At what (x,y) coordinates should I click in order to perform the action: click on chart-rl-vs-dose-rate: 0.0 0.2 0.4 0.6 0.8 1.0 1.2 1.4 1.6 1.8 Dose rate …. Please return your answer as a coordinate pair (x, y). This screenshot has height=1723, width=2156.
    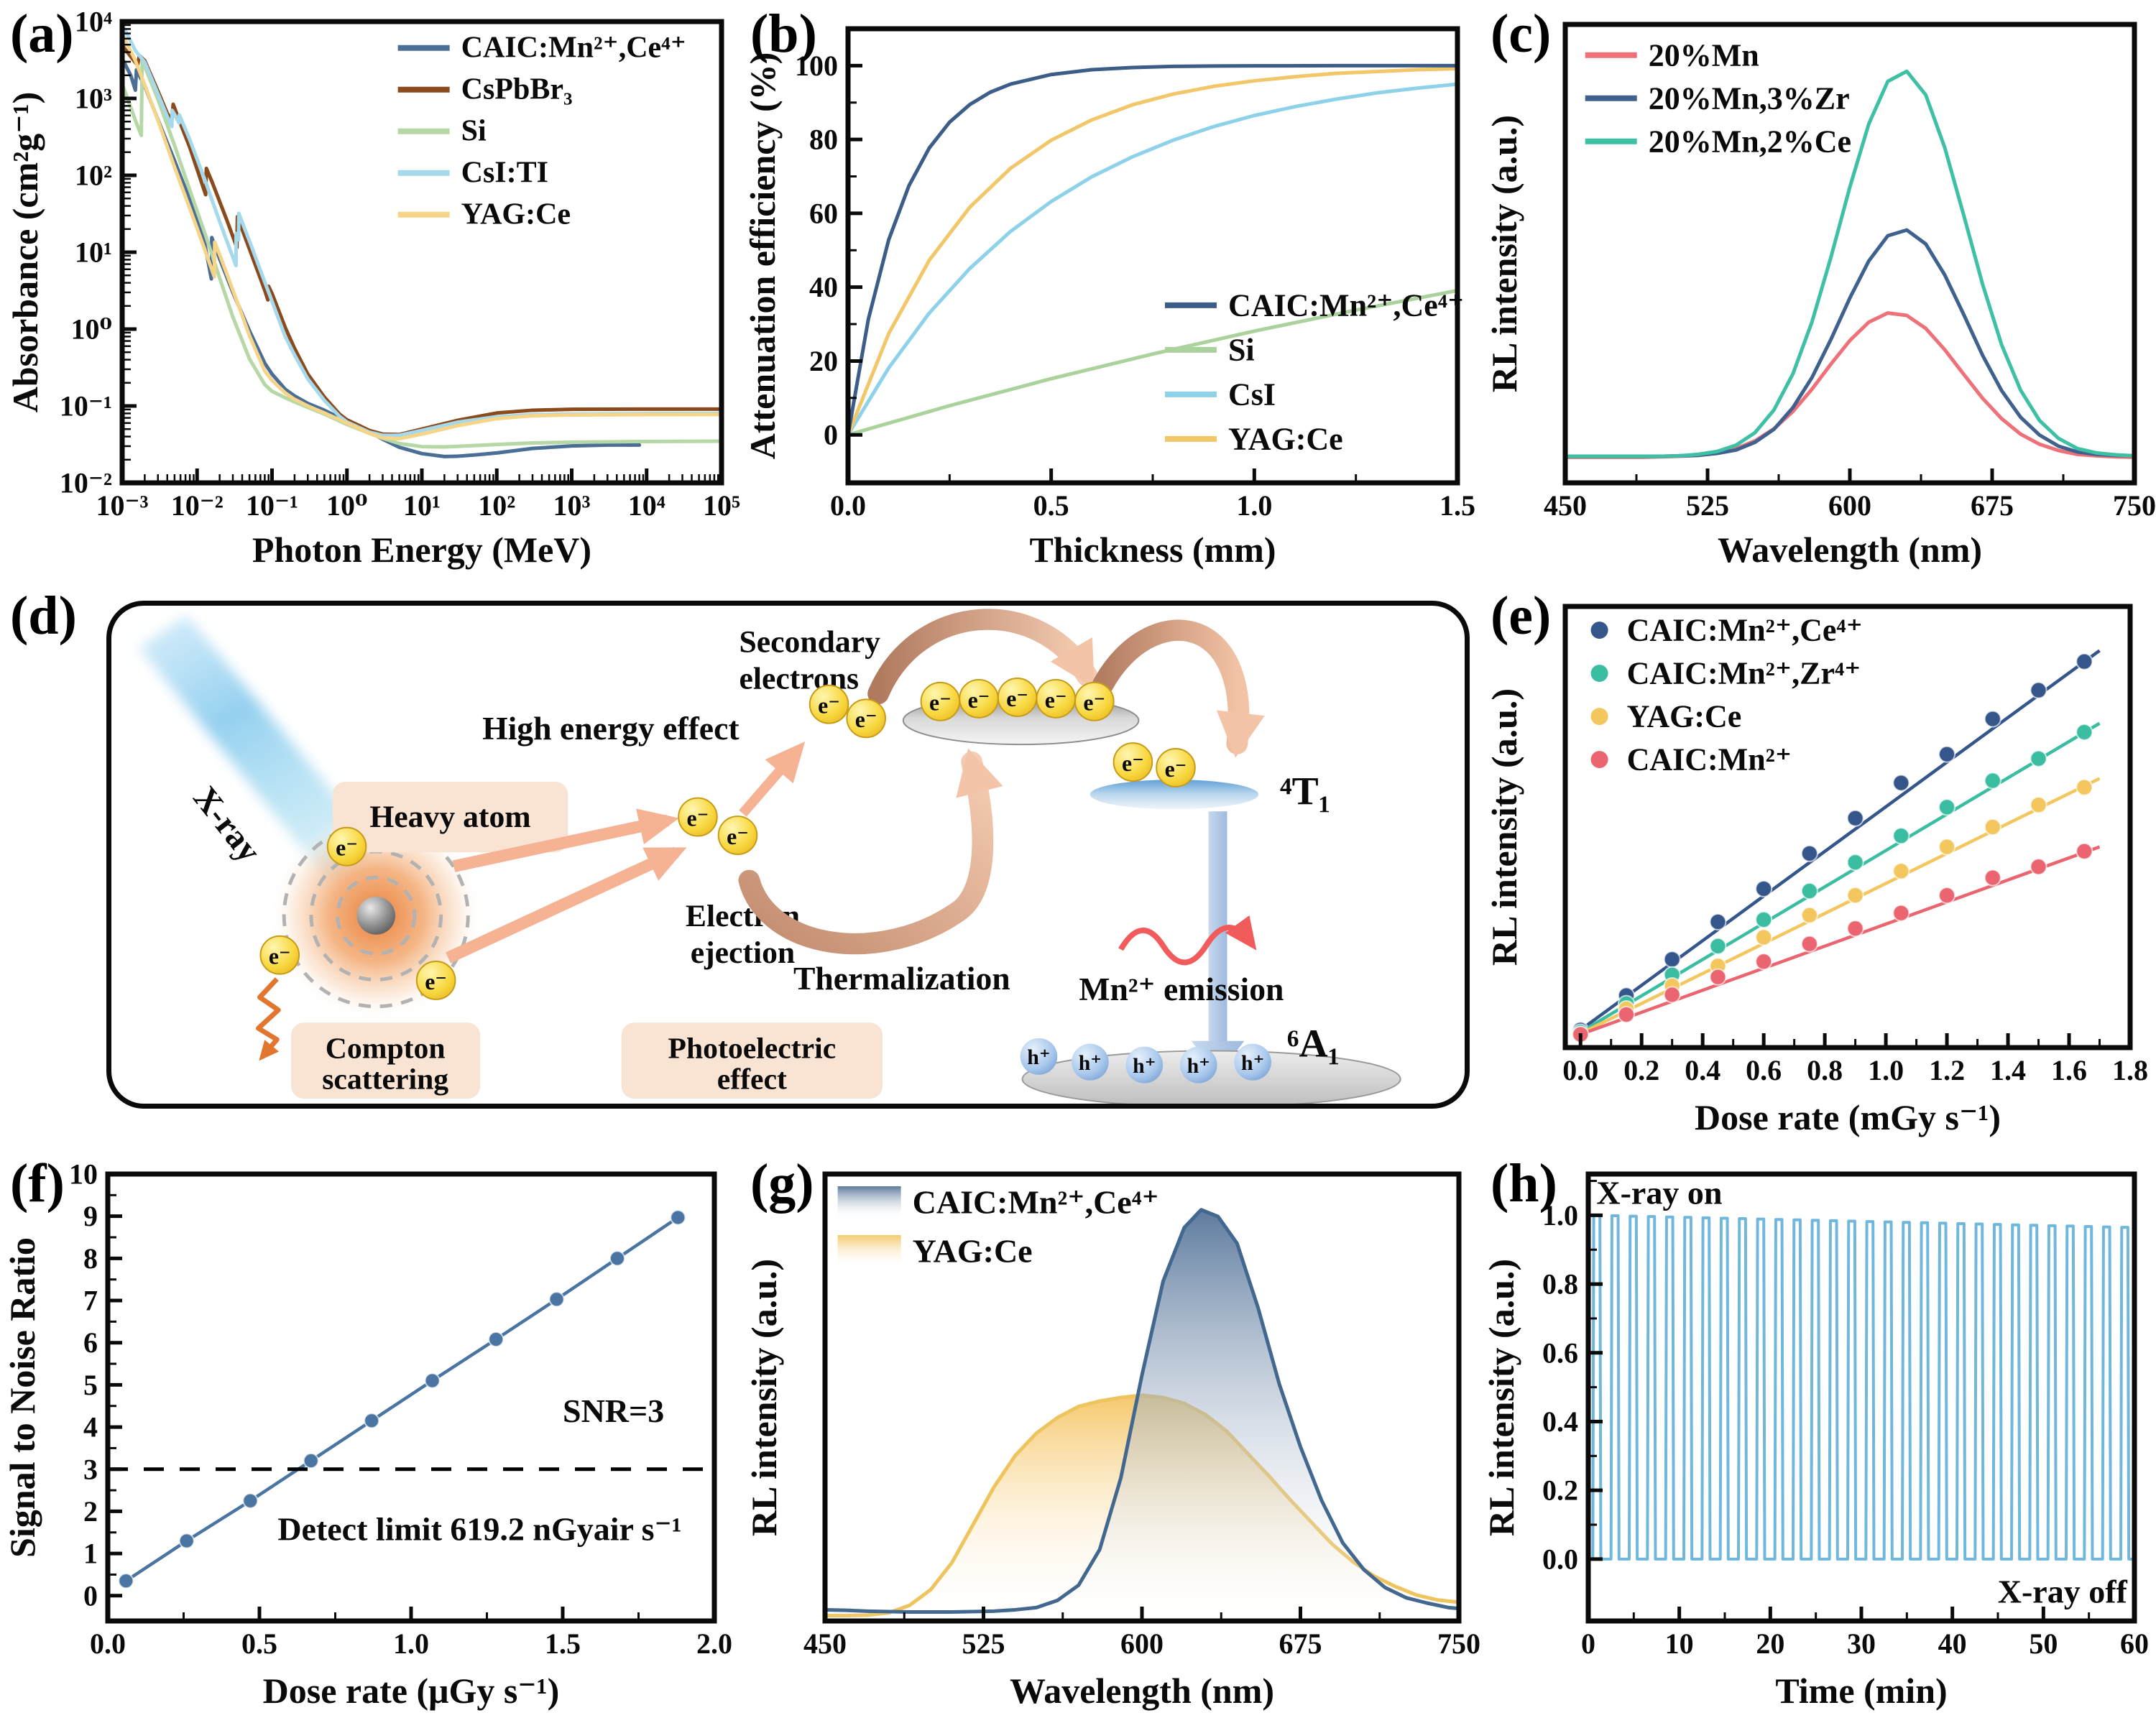
    Looking at the image, I should click on (1818, 866).